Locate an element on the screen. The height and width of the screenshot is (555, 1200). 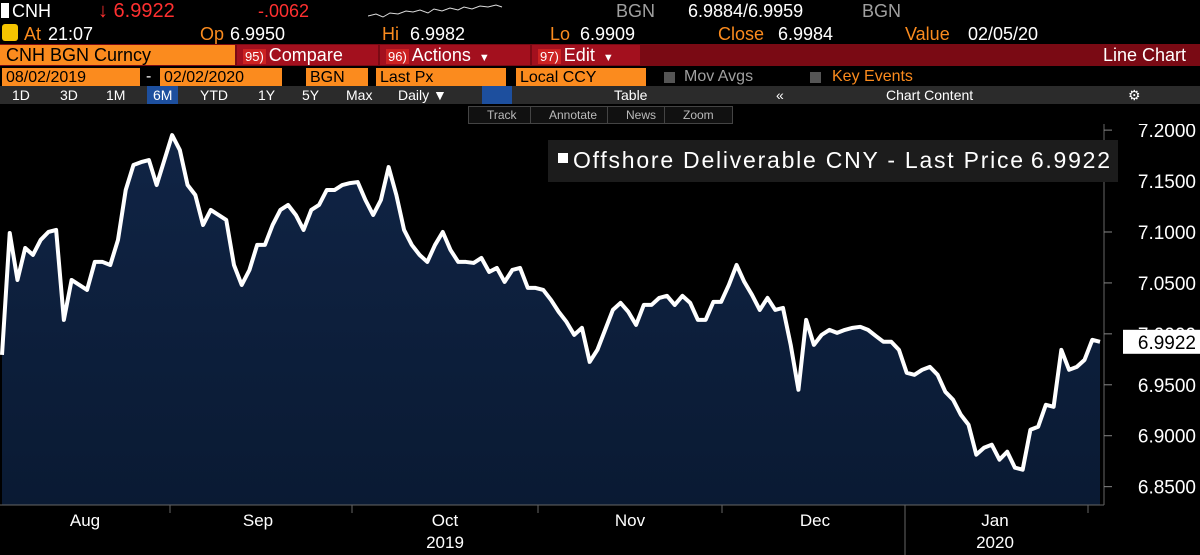
x-tick-label: Dec is located at coordinates (815, 520).